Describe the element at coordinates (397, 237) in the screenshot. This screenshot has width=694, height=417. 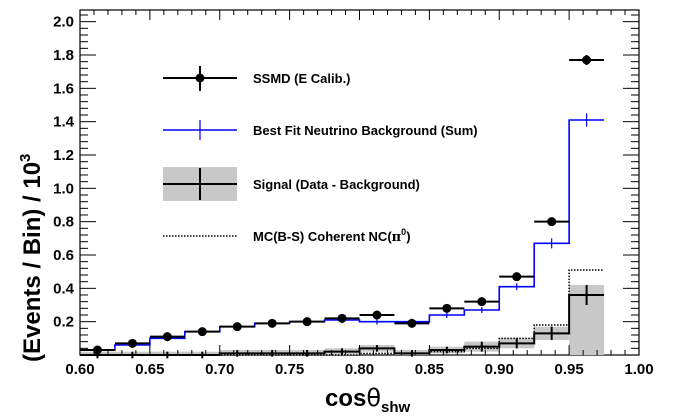
I see `legend-mc-pi: π` at that location.